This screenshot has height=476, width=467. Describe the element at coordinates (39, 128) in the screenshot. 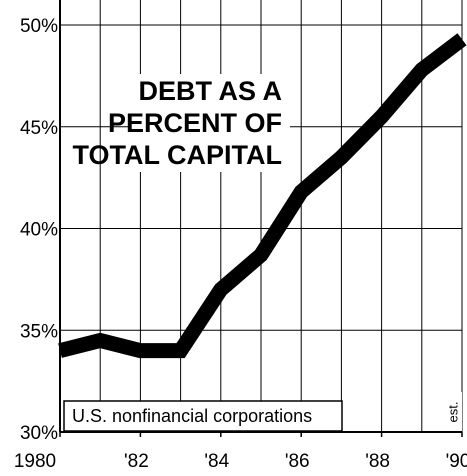

I see `y-tick-label: 45%` at that location.